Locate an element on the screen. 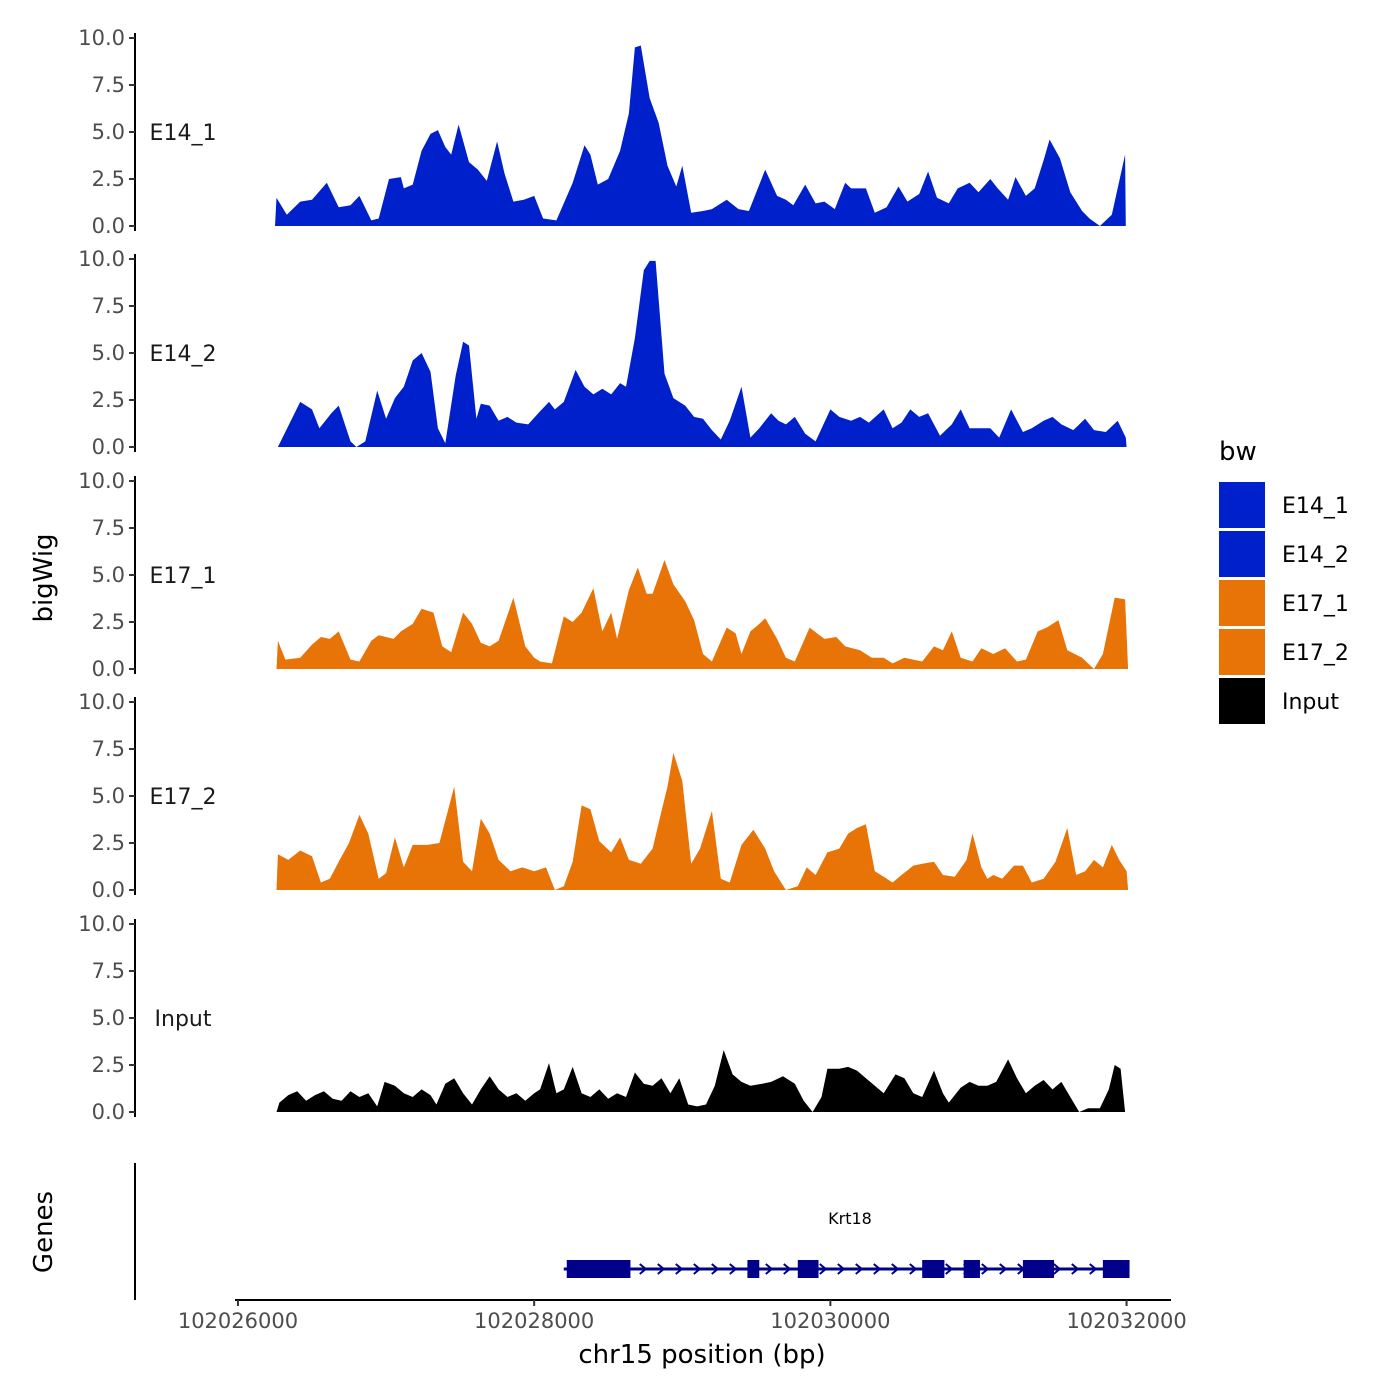  legend-label: E14_2 is located at coordinates (1315, 555).